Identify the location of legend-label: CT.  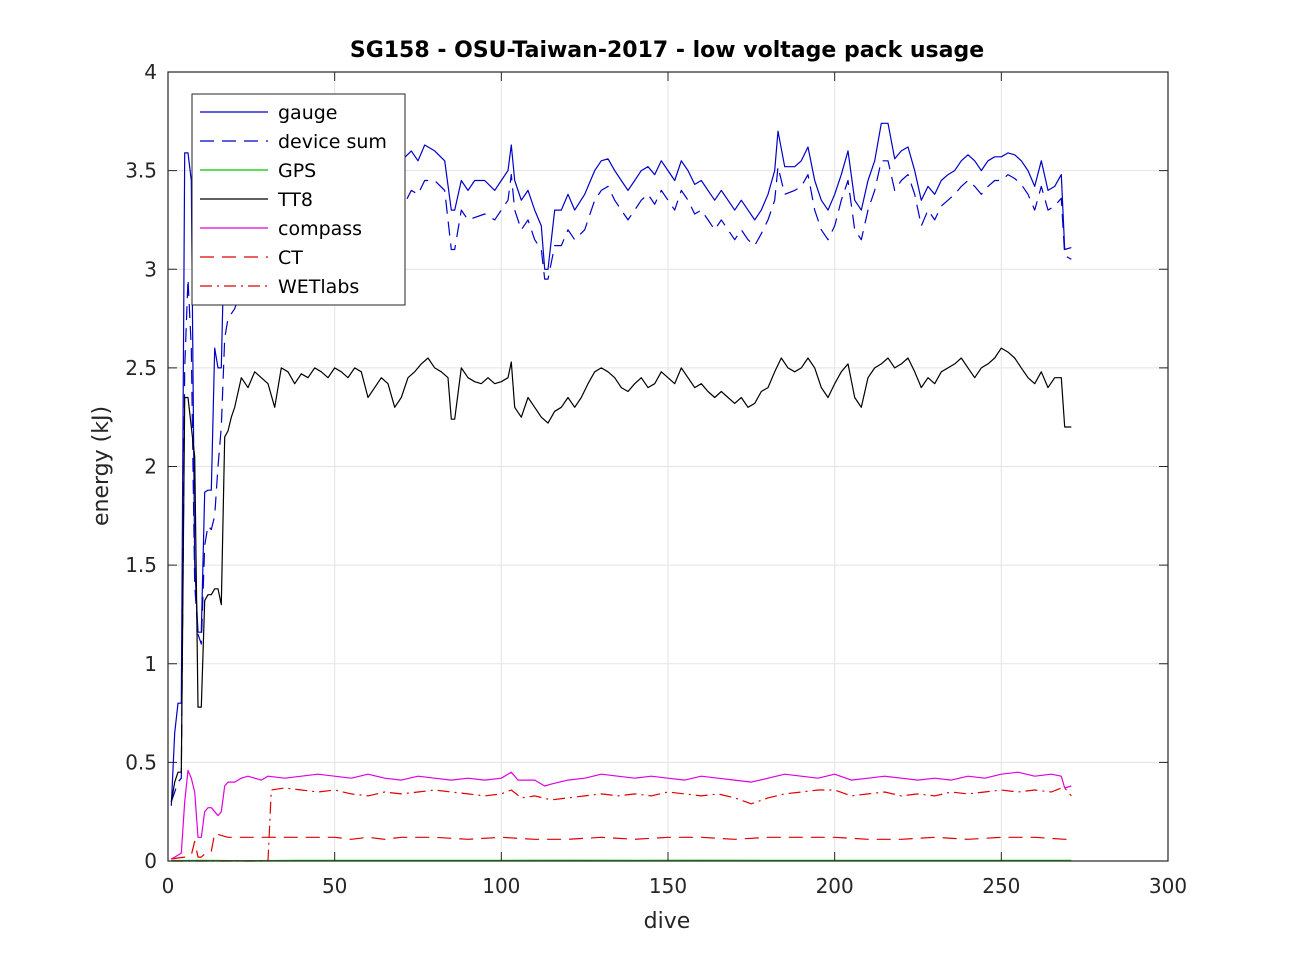
(290, 258).